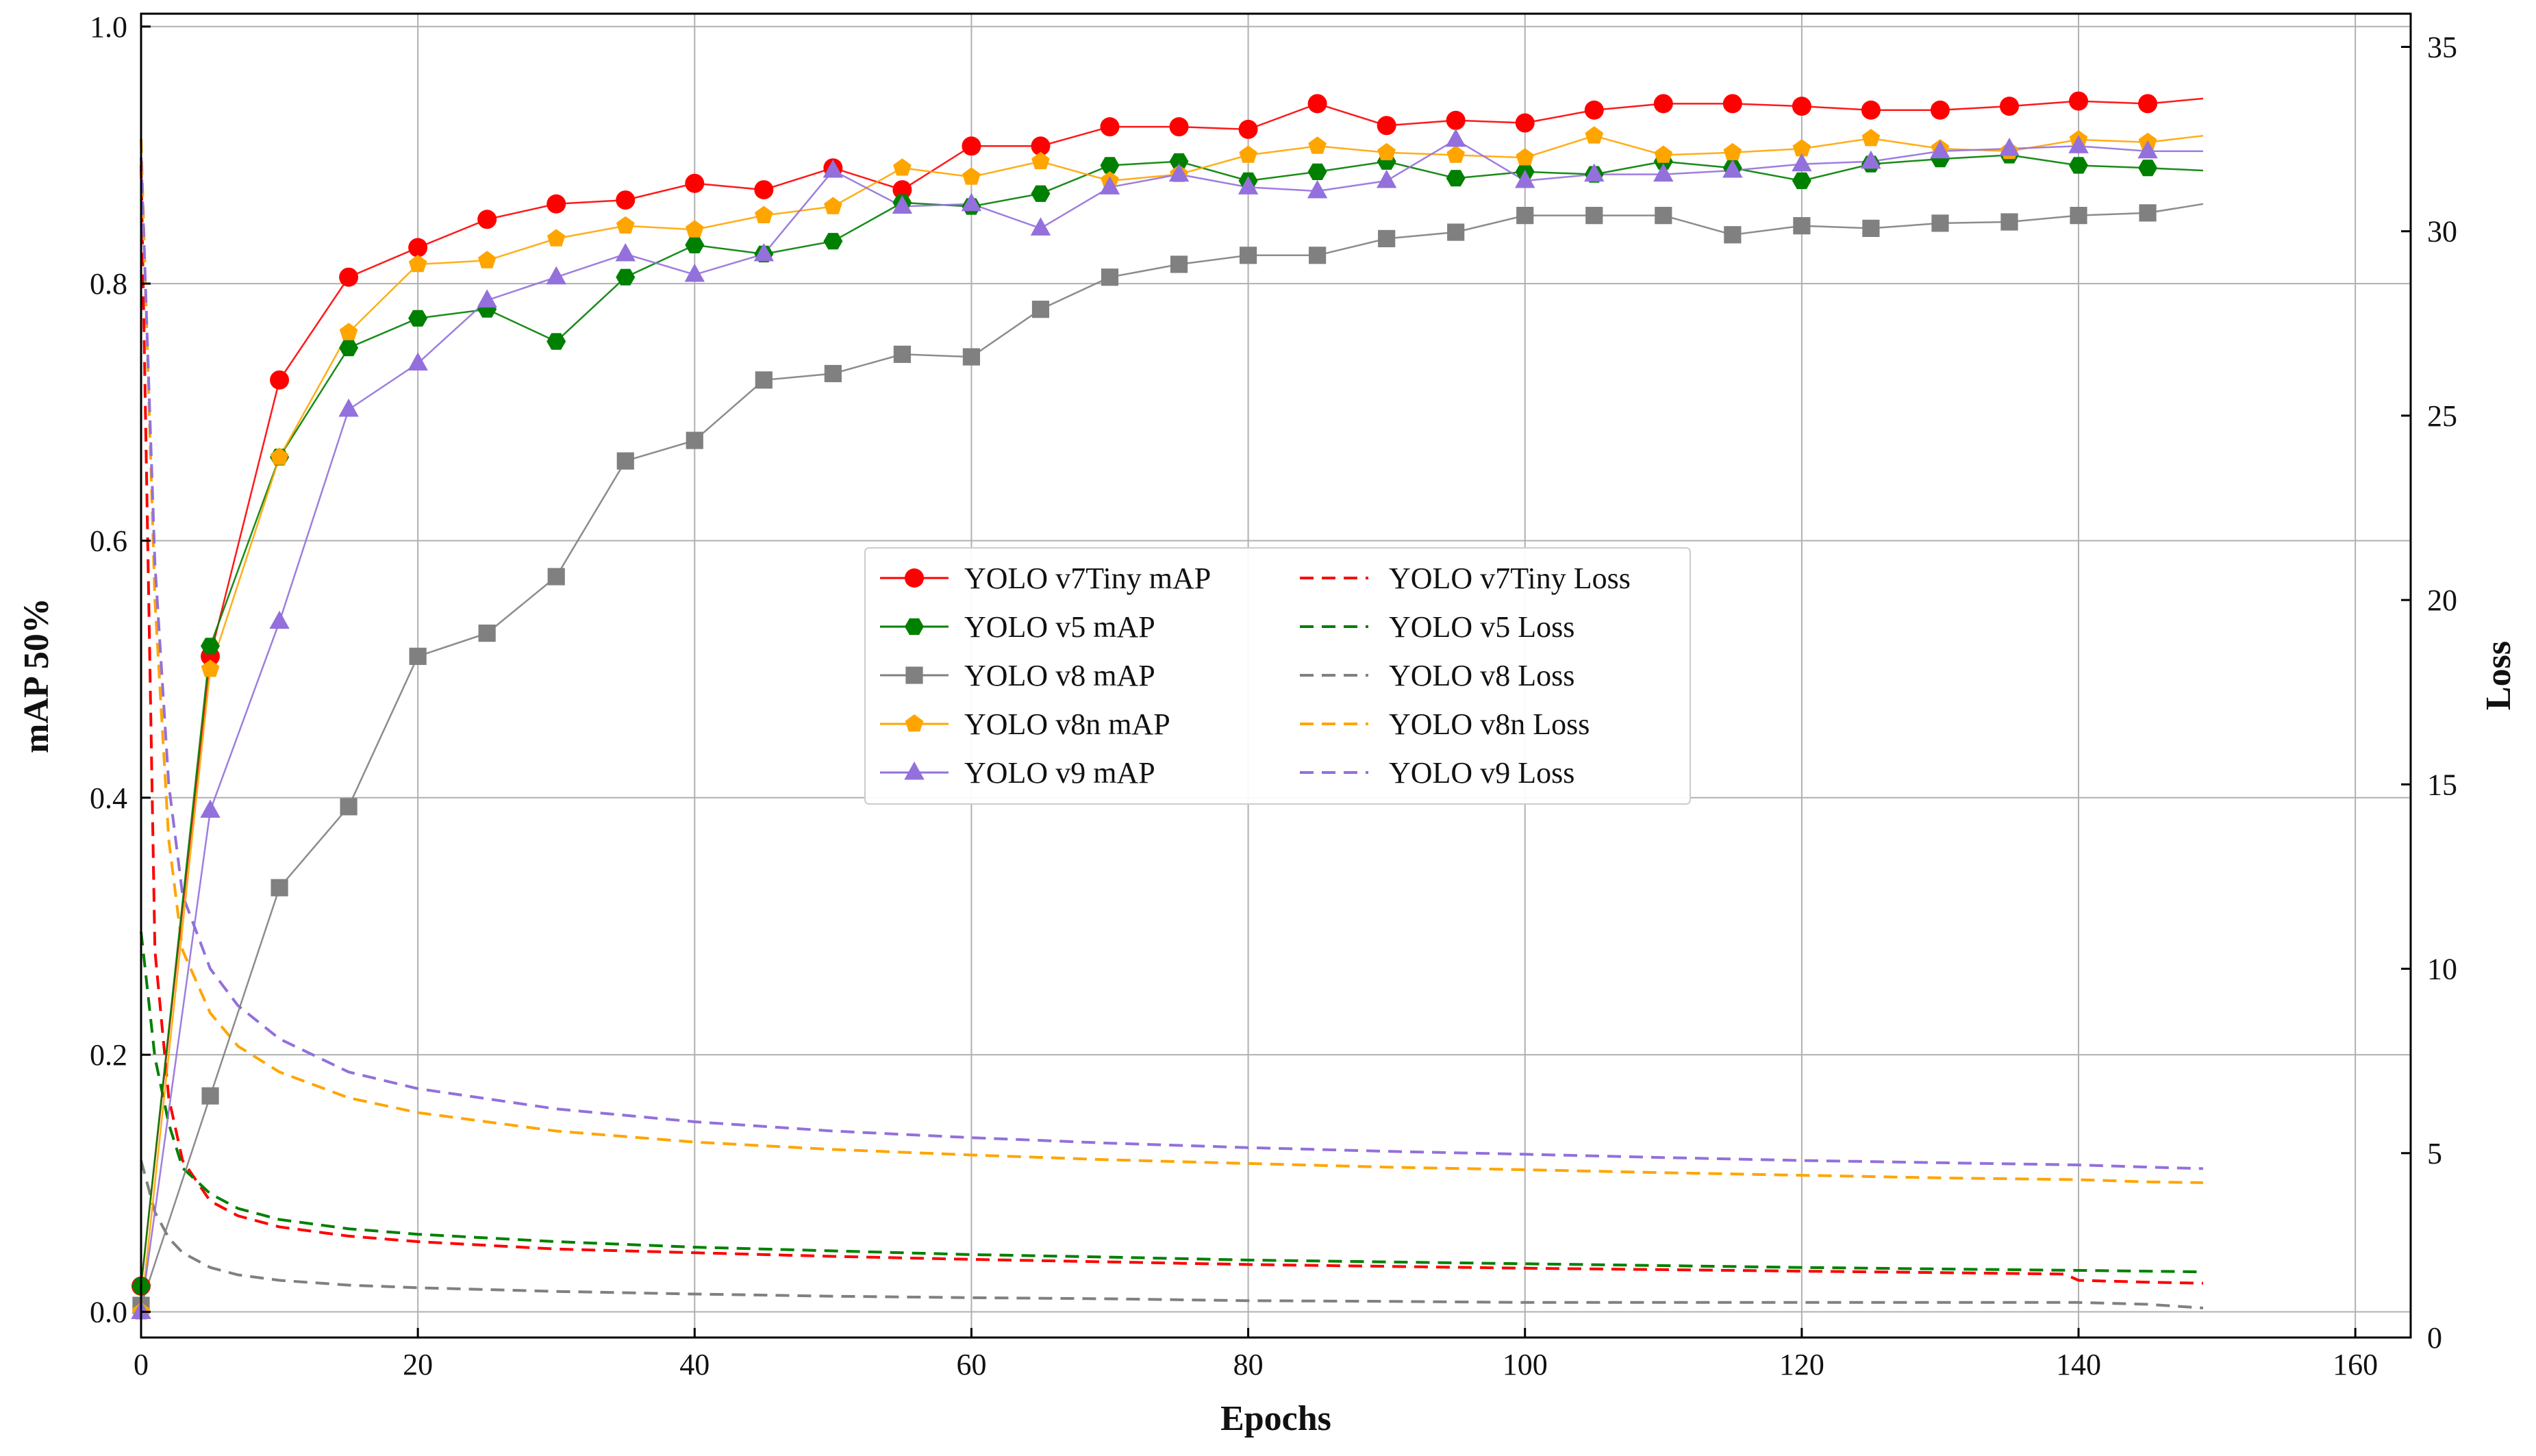 The height and width of the screenshot is (1456, 2536). Describe the element at coordinates (1059, 675) in the screenshot. I see `legend-label: YOLO v8 mAP` at that location.